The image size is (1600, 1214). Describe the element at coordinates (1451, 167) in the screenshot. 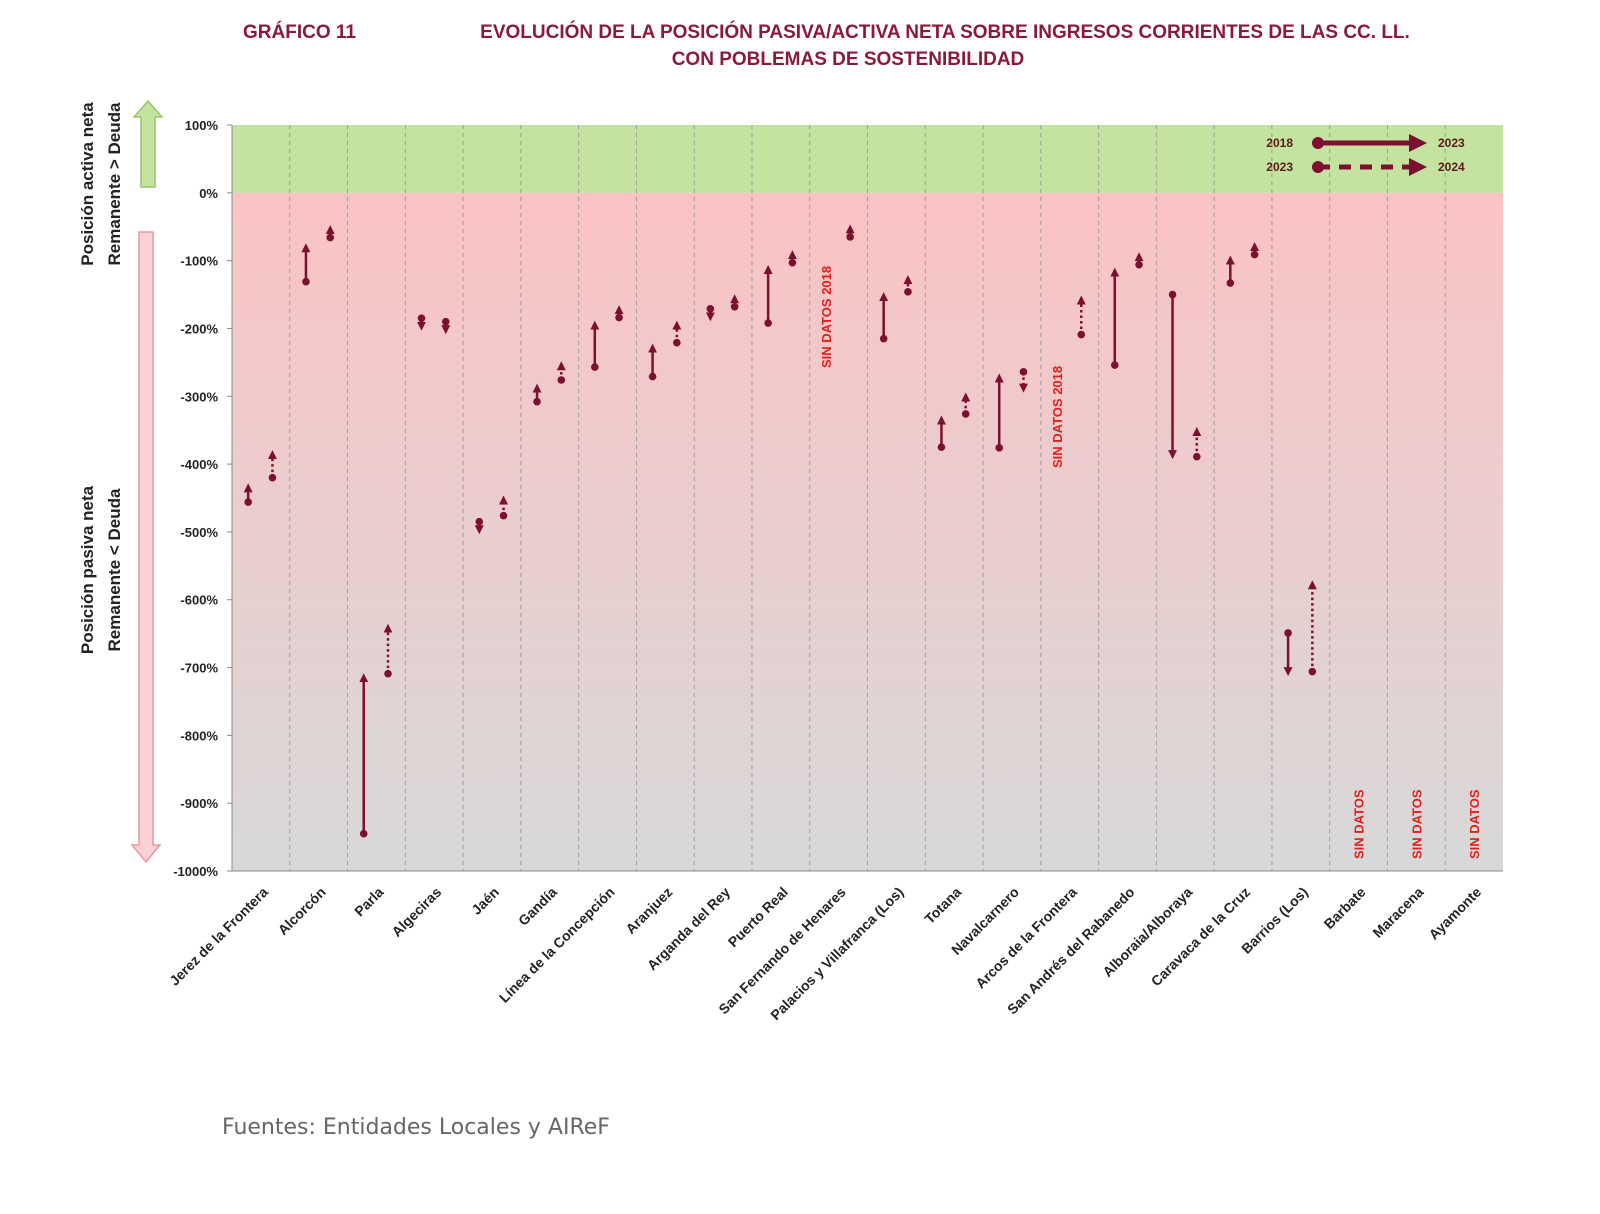

I see `legend-dotted-to: 2024` at that location.